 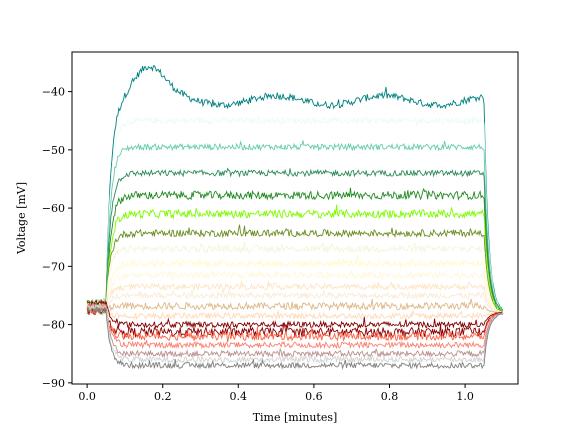 What do you see at coordinates (53, 325) in the screenshot?
I see `y-tick-label: −80` at bounding box center [53, 325].